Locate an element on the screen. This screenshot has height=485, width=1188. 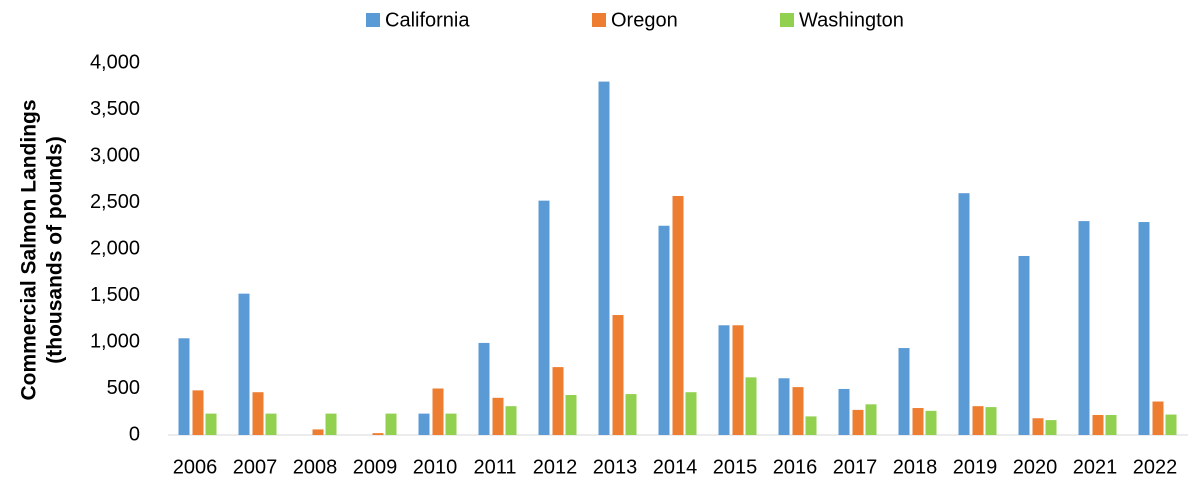
x-tick-label: 2013 is located at coordinates (615, 467).